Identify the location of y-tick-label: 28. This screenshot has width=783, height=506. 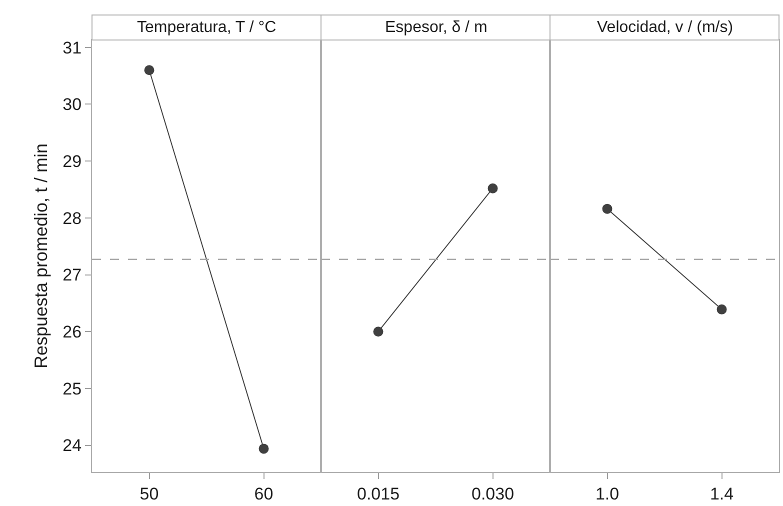
(72, 218).